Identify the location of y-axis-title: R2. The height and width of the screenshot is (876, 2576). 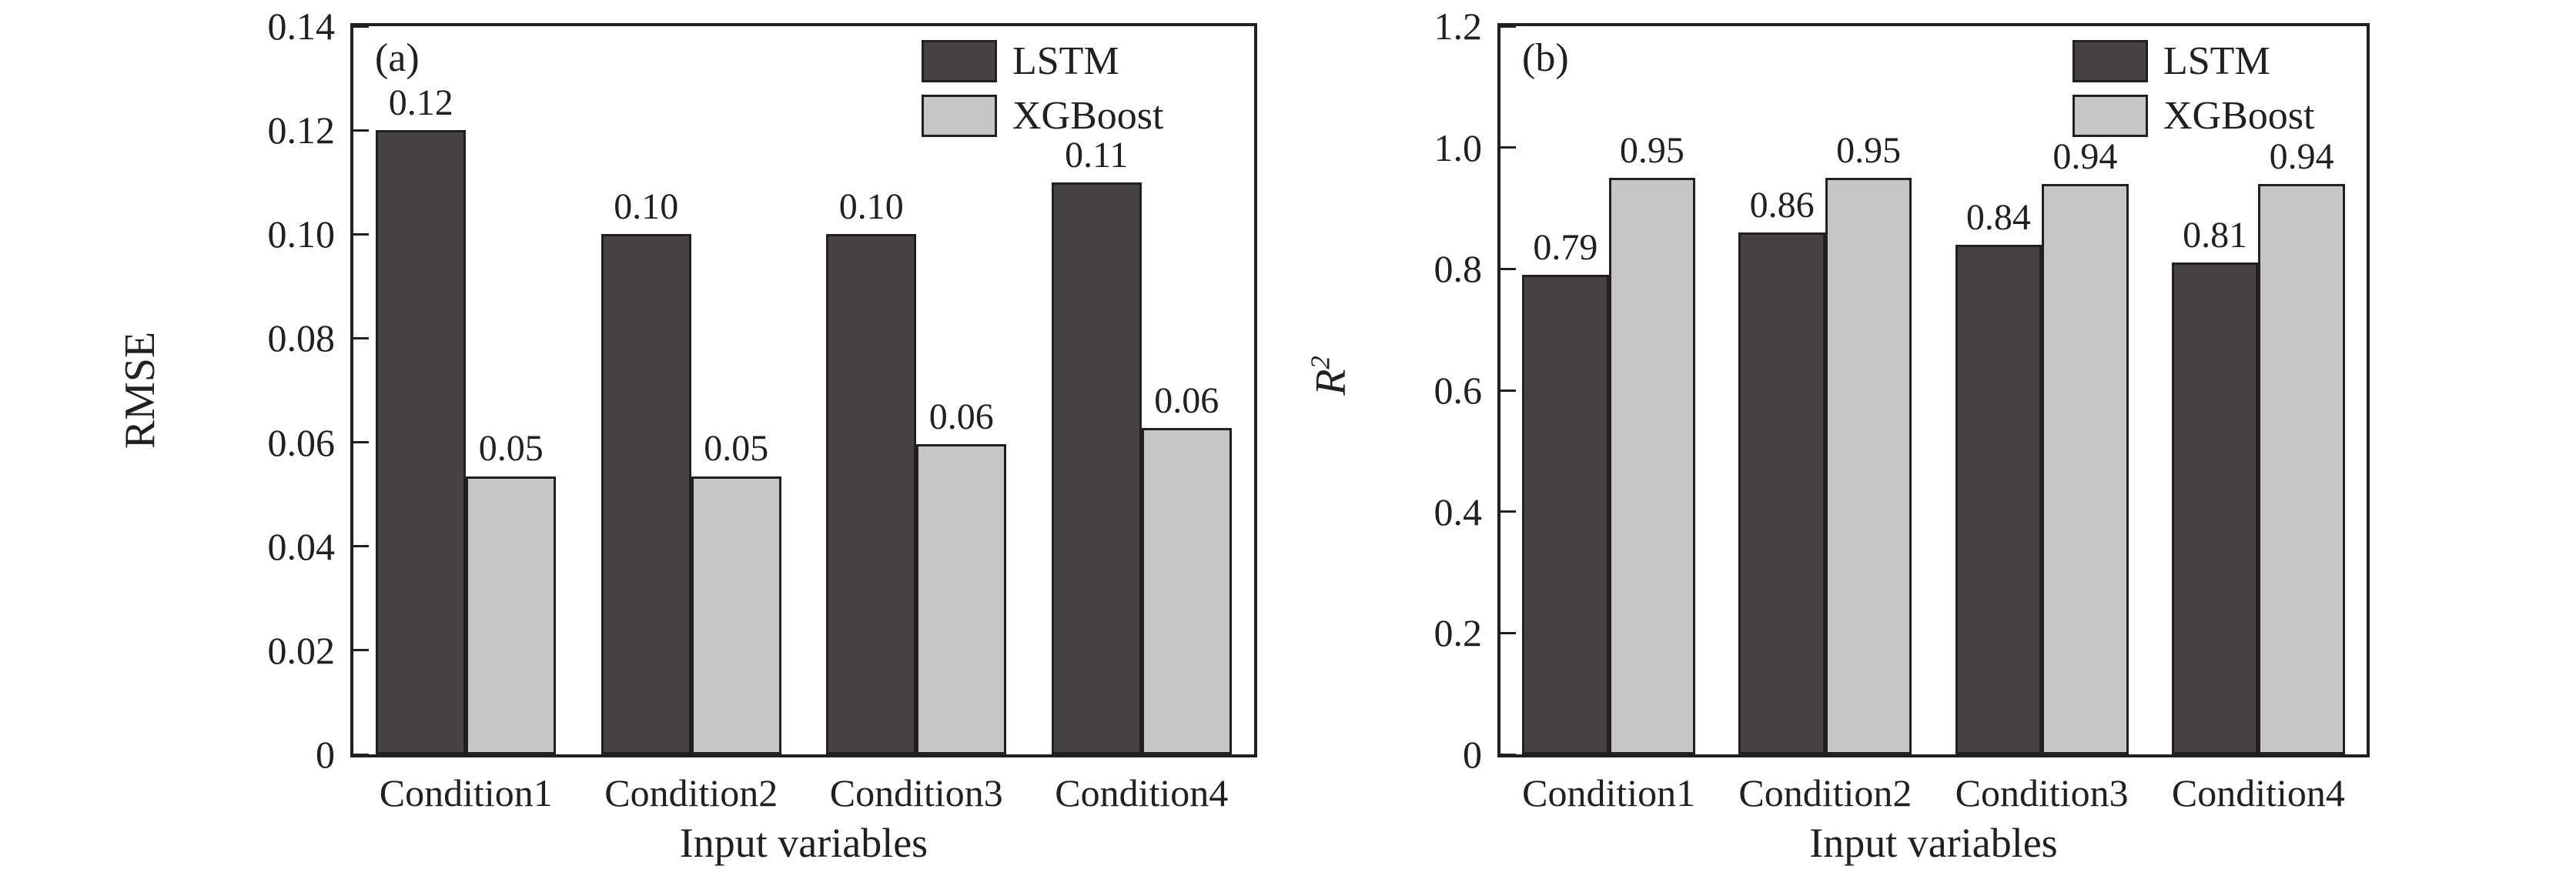
(1331, 376).